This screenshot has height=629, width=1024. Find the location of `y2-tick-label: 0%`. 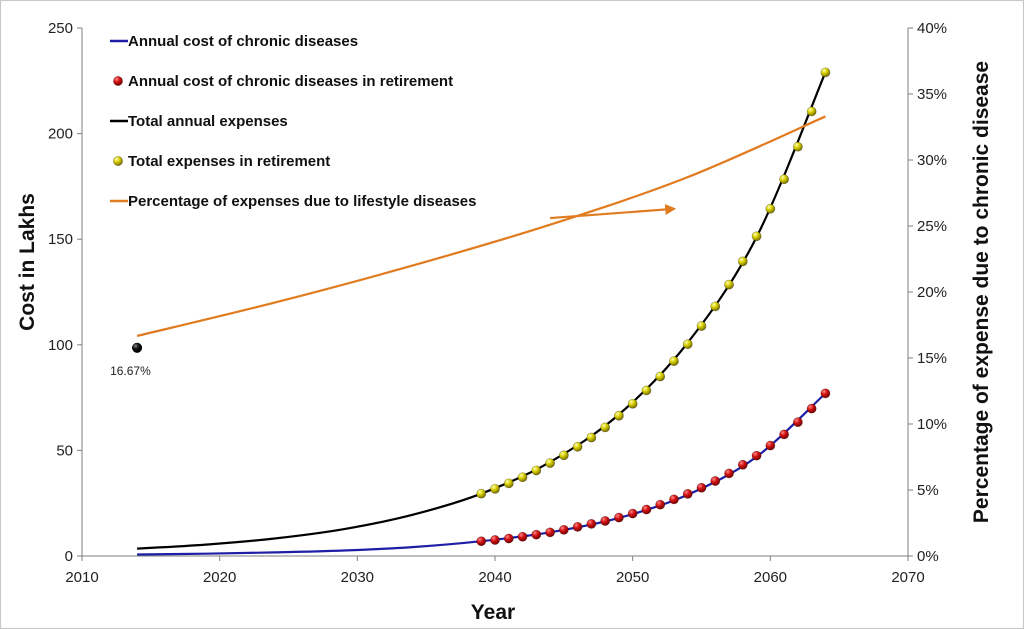

y2-tick-label: 0% is located at coordinates (928, 556).